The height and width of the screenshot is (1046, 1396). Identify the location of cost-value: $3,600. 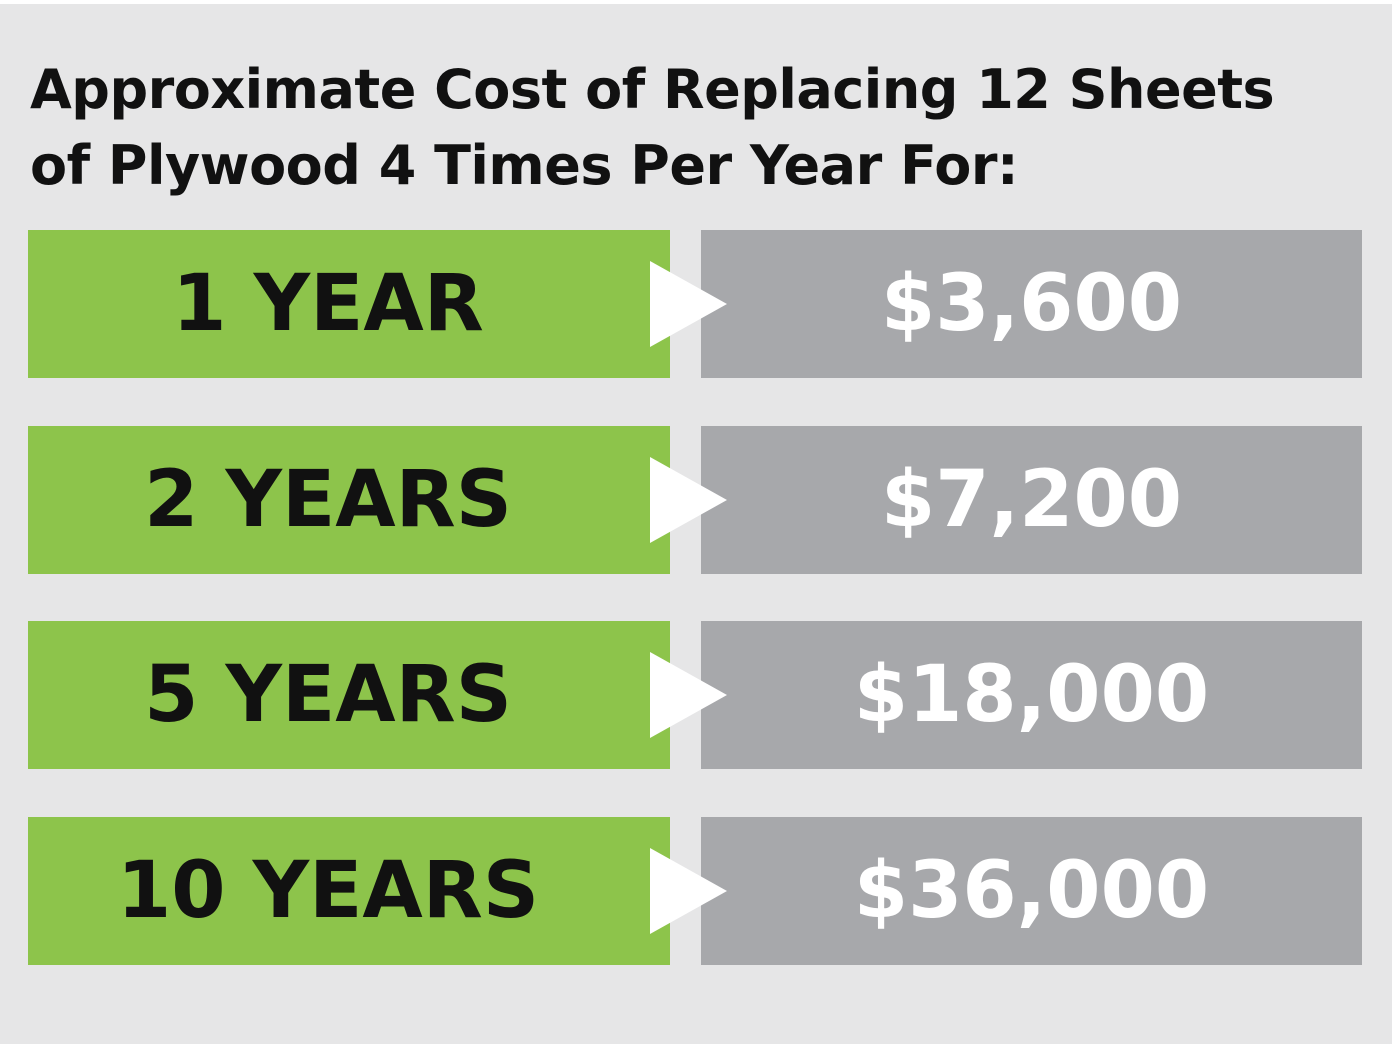
(1031, 304).